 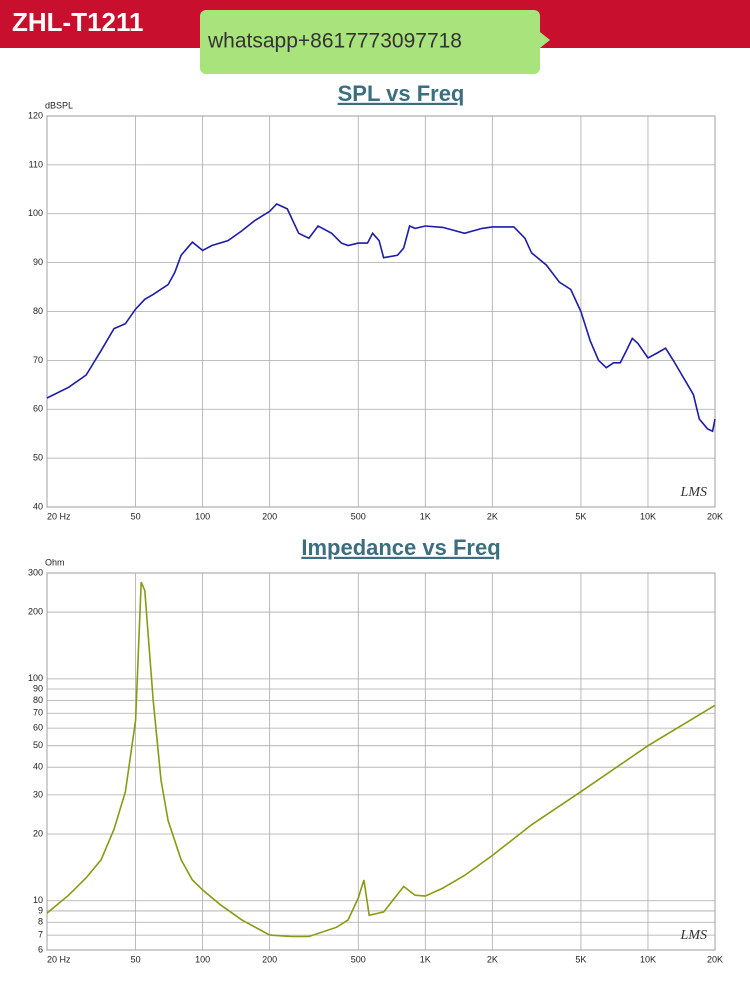 What do you see at coordinates (38, 900) in the screenshot?
I see `y-tick-label: 10` at bounding box center [38, 900].